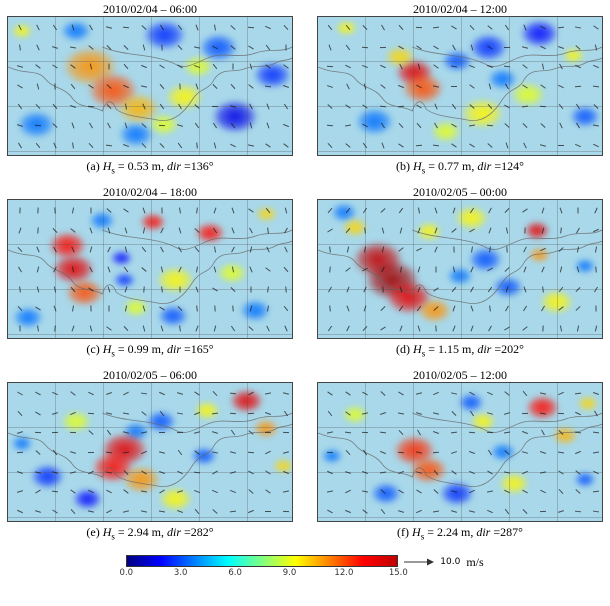 The image size is (610, 606). What do you see at coordinates (344, 573) in the screenshot?
I see `colorbar-tick: 12.0` at bounding box center [344, 573].